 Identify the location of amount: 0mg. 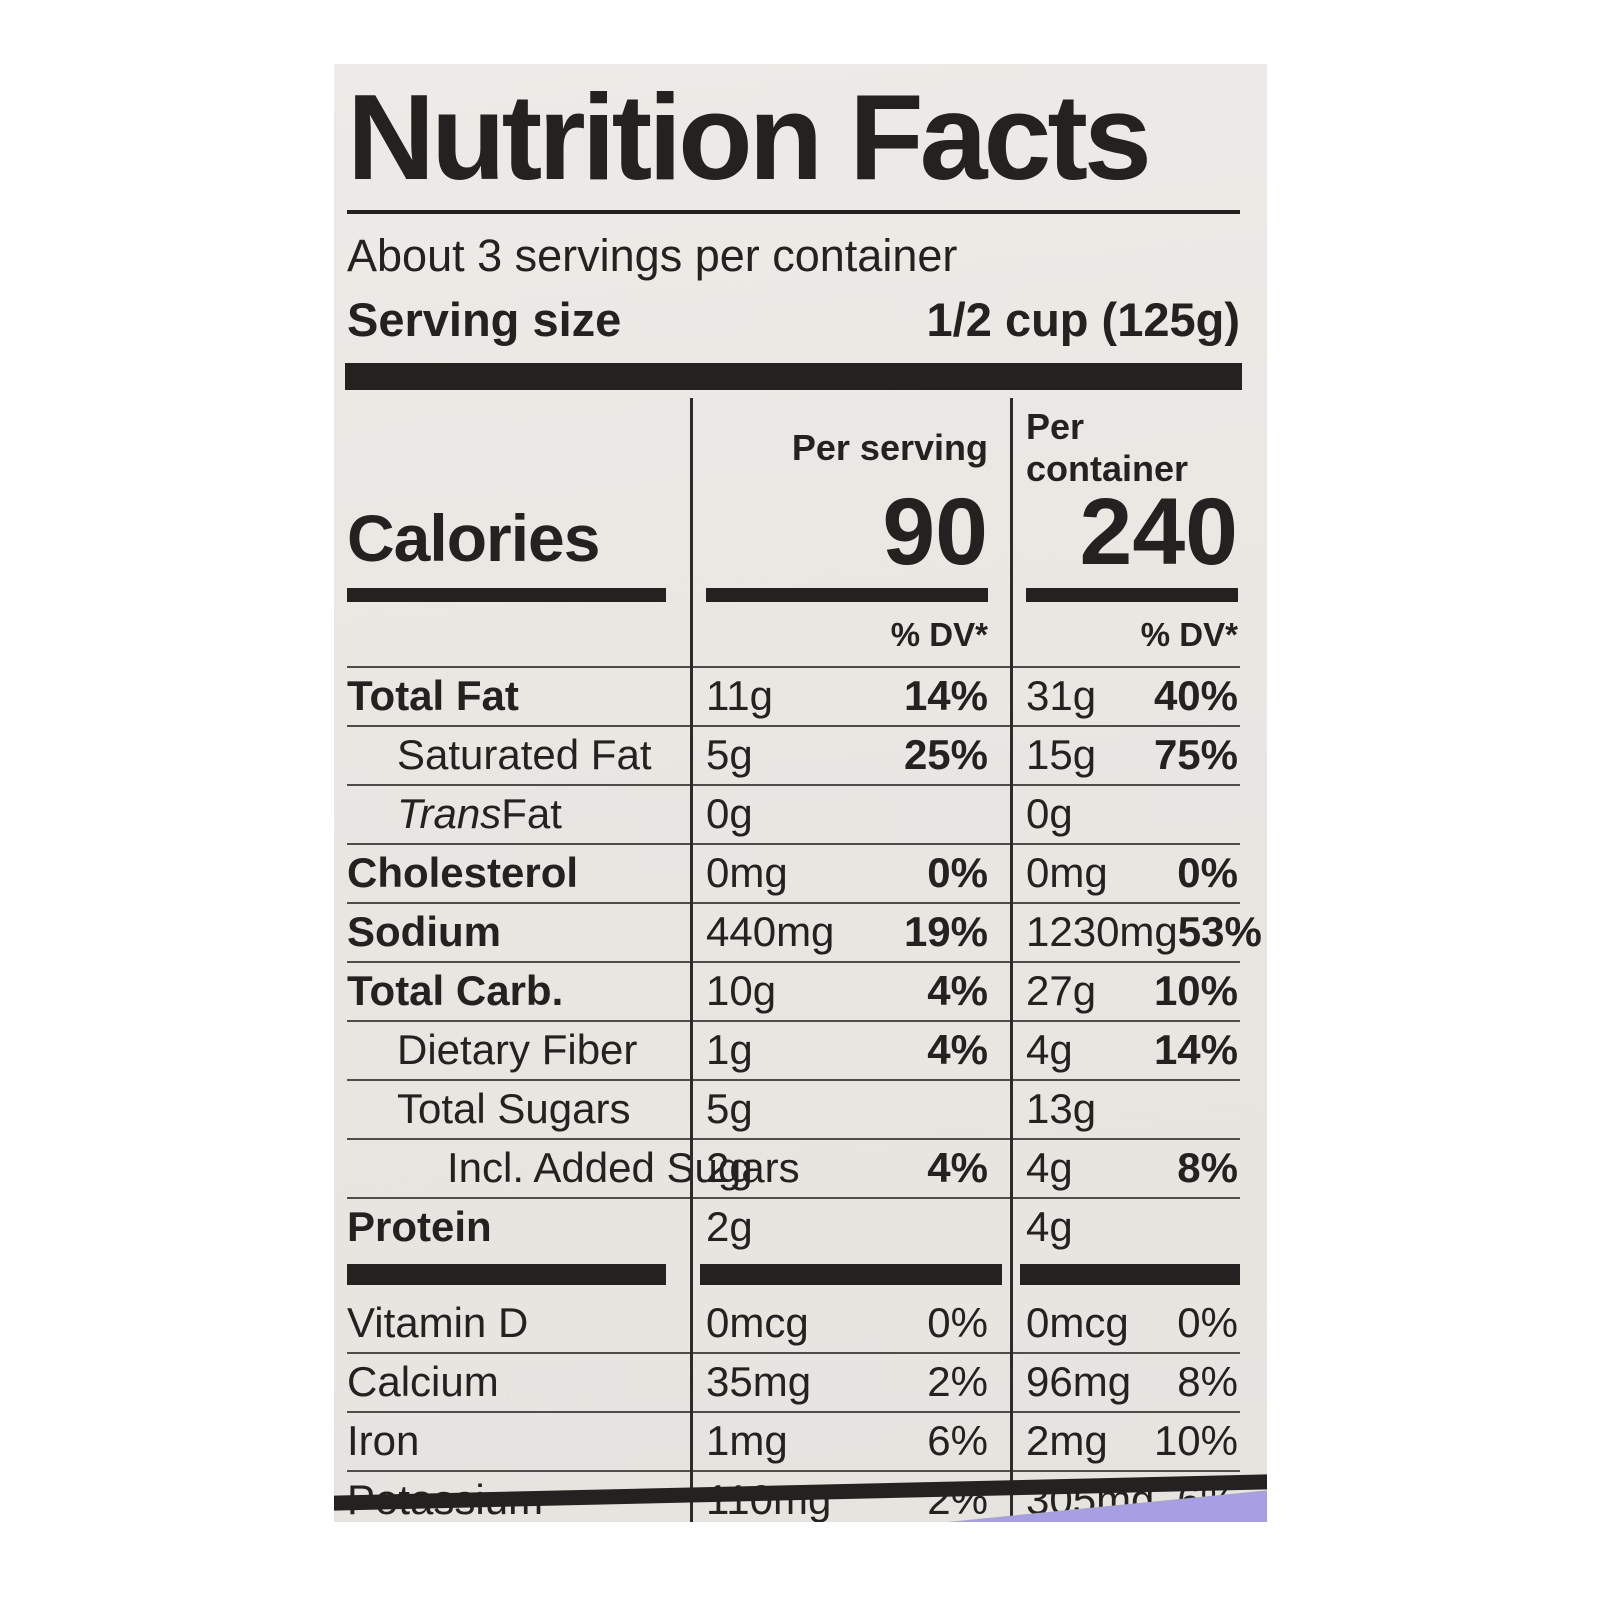
(747, 872).